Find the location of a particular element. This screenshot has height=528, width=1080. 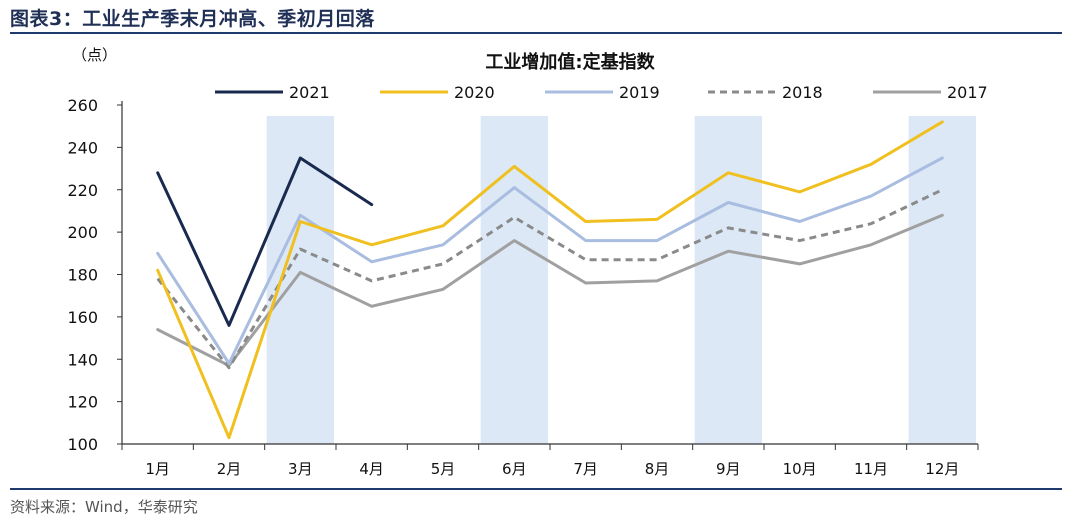

y-tick-label: 100 is located at coordinates (82, 444).